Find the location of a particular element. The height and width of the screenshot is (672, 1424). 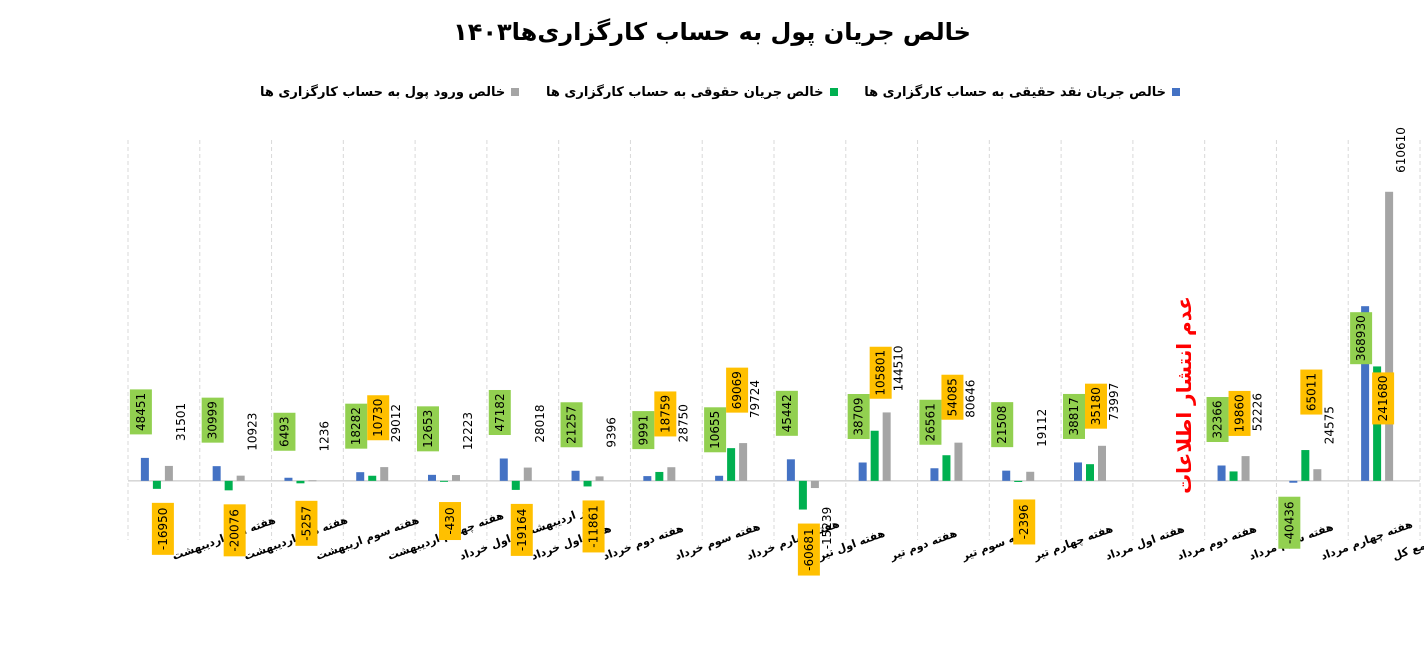

data-label: 24575 is located at coordinates (1329, 425).